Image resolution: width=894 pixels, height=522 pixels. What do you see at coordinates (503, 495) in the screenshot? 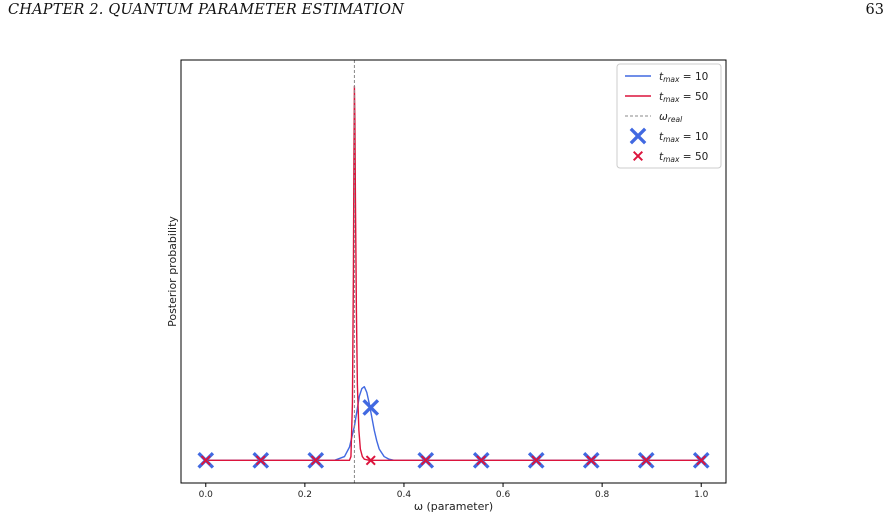
I see `x-tick-label: 0.6` at bounding box center [503, 495].